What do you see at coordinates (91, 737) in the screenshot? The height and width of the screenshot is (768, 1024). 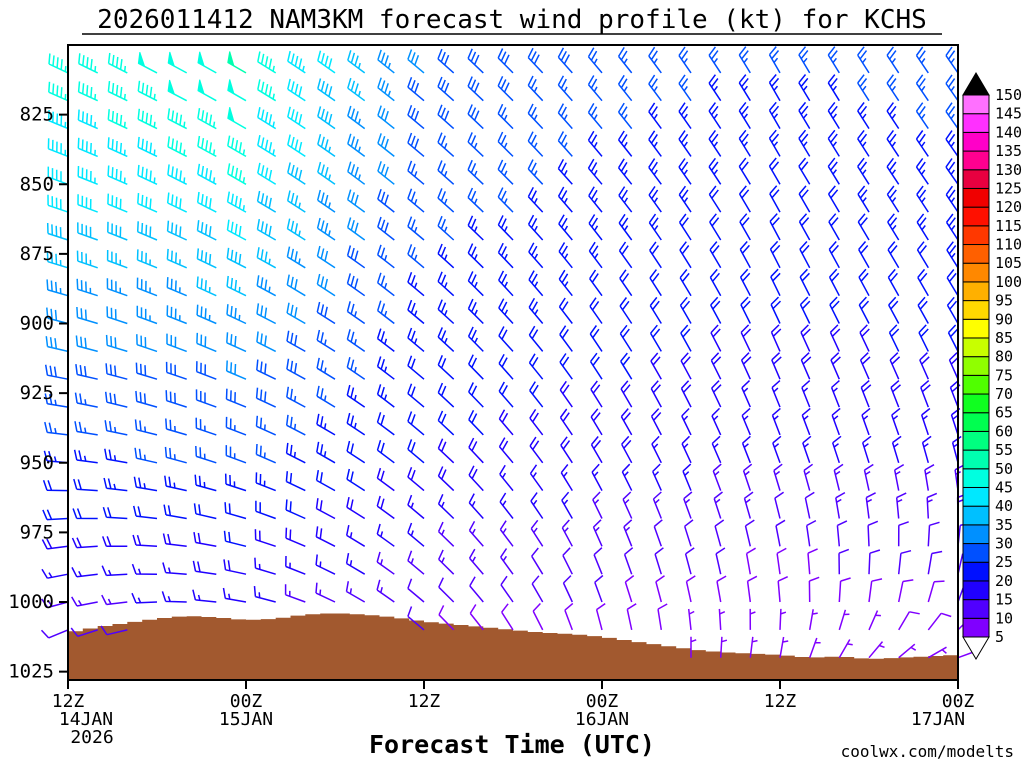 I see `x-tick-year: 2026` at bounding box center [91, 737].